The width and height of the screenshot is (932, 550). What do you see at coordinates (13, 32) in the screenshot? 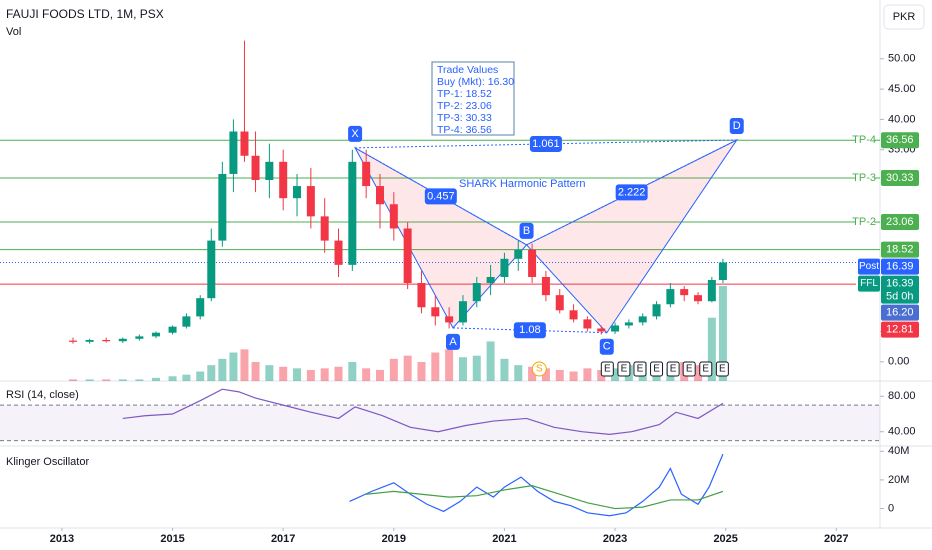
I see `volume-label: Vol` at bounding box center [13, 32].